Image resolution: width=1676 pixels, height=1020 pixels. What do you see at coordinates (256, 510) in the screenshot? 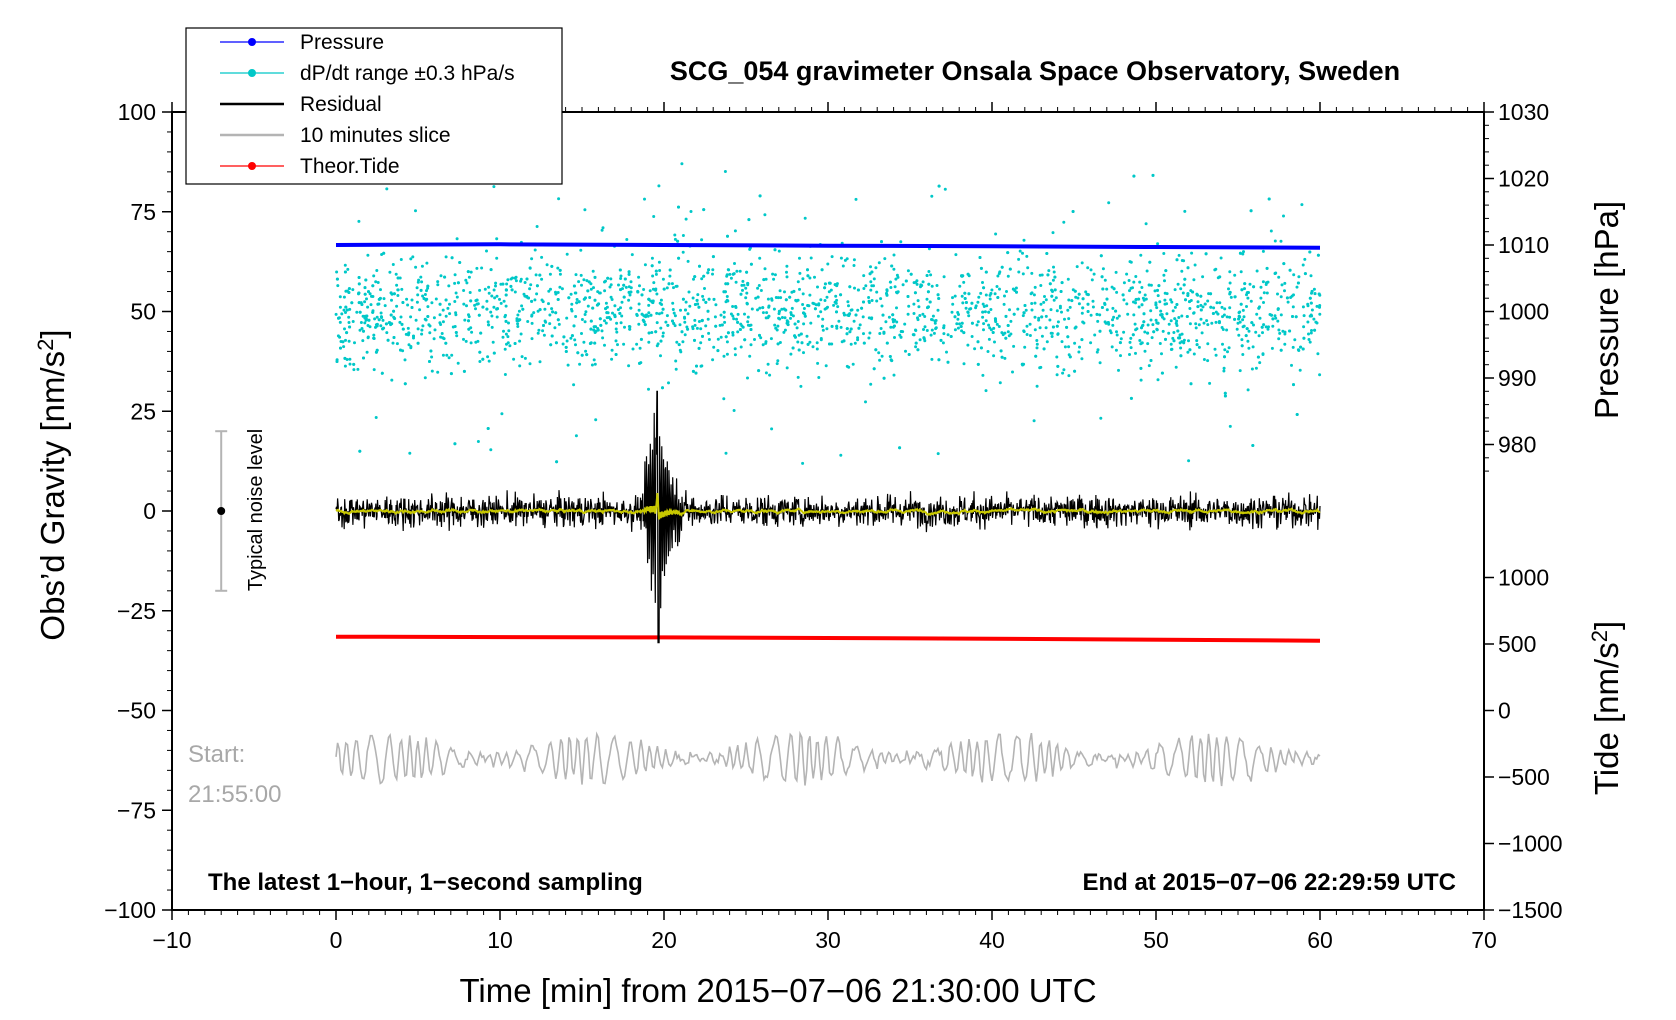
I see `noise-level-label: Typical noise level` at bounding box center [256, 510].